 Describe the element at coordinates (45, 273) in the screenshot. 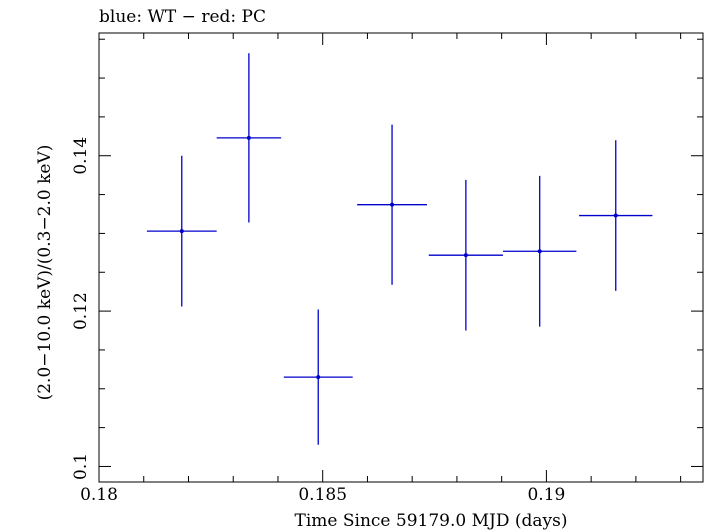

I see `y-axis-label: (2.0−10.0 keV)/(0.3−2.0 keV)` at that location.